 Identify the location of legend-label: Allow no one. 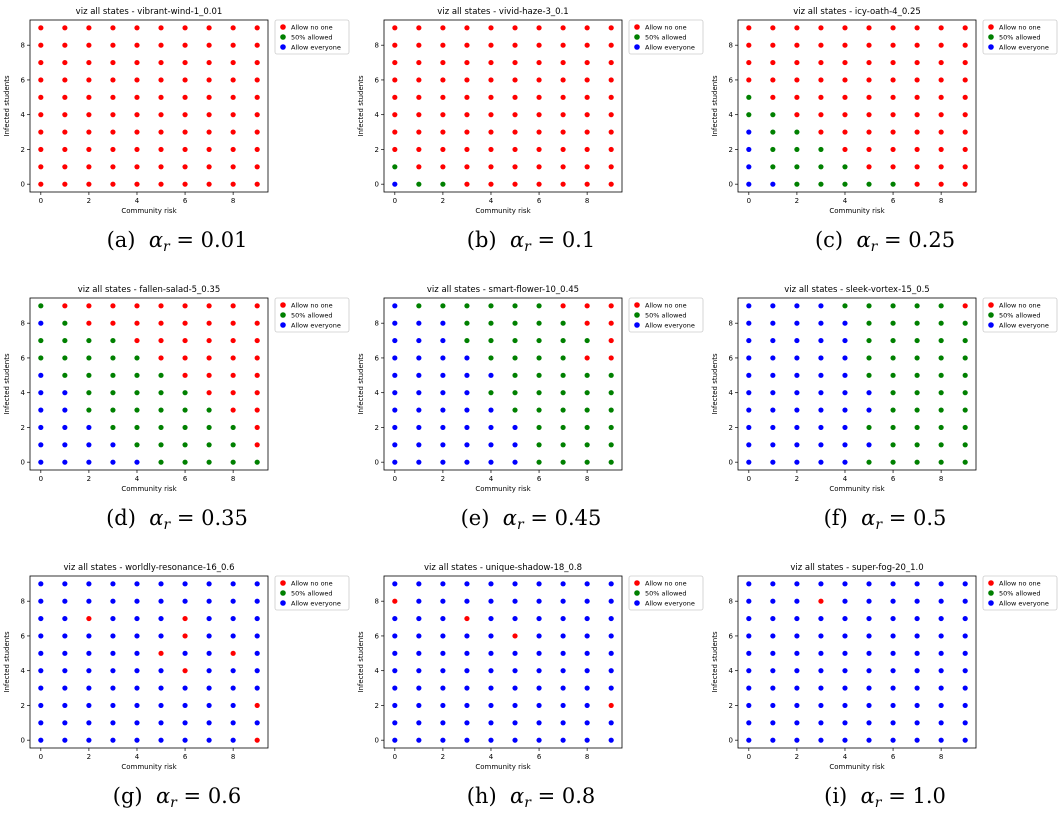
(1020, 28).